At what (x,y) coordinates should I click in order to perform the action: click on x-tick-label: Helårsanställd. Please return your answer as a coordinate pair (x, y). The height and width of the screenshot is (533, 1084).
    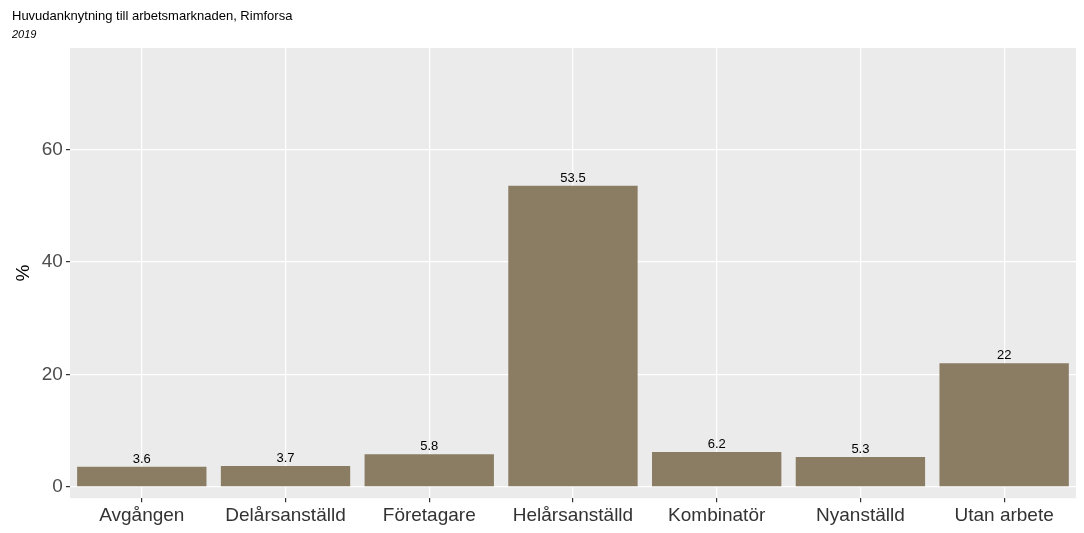
    Looking at the image, I should click on (573, 514).